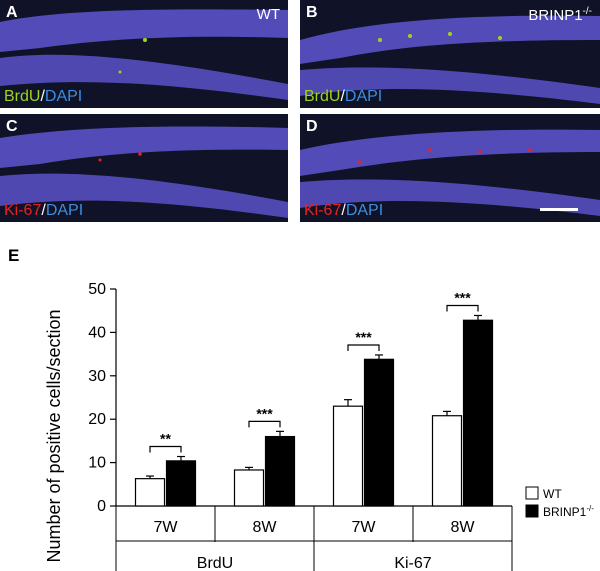  What do you see at coordinates (97, 376) in the screenshot?
I see `y-tick-label: 30` at bounding box center [97, 376].